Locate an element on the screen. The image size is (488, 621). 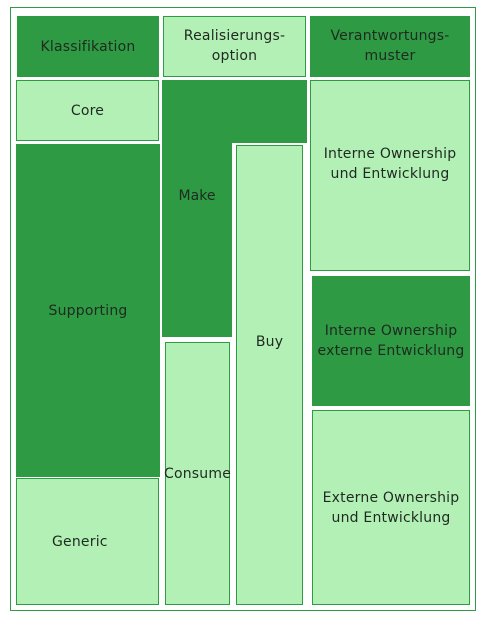
header-verantwortungsmuster: Verantwortungs- muster is located at coordinates (390, 46).